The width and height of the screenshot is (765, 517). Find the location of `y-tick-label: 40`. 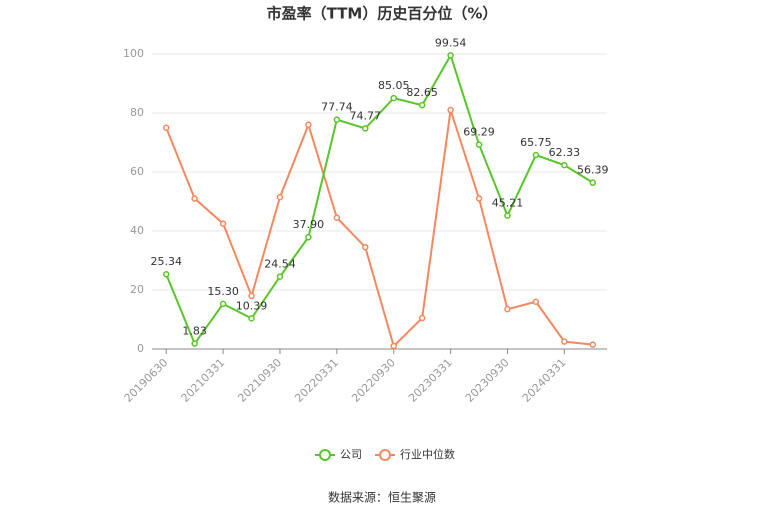

y-tick-label: 40 is located at coordinates (137, 230).